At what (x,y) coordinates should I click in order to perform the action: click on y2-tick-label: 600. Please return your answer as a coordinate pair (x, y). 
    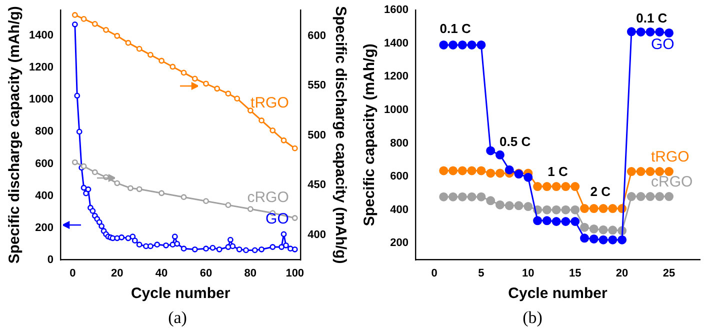
    Looking at the image, I should click on (317, 36).